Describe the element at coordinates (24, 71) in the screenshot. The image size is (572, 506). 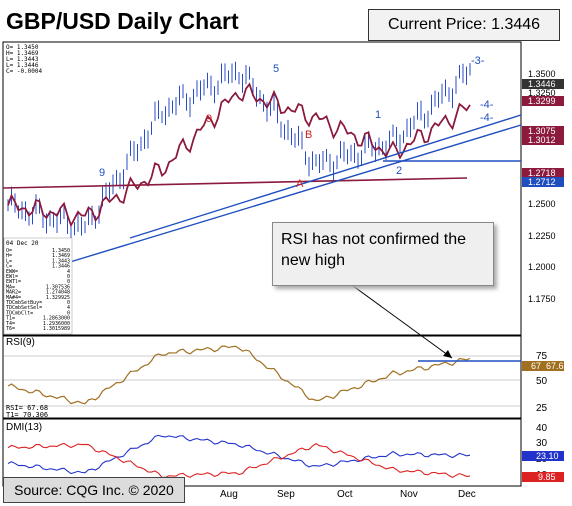
I see `ohlc-line: C= -0.0004` at that location.